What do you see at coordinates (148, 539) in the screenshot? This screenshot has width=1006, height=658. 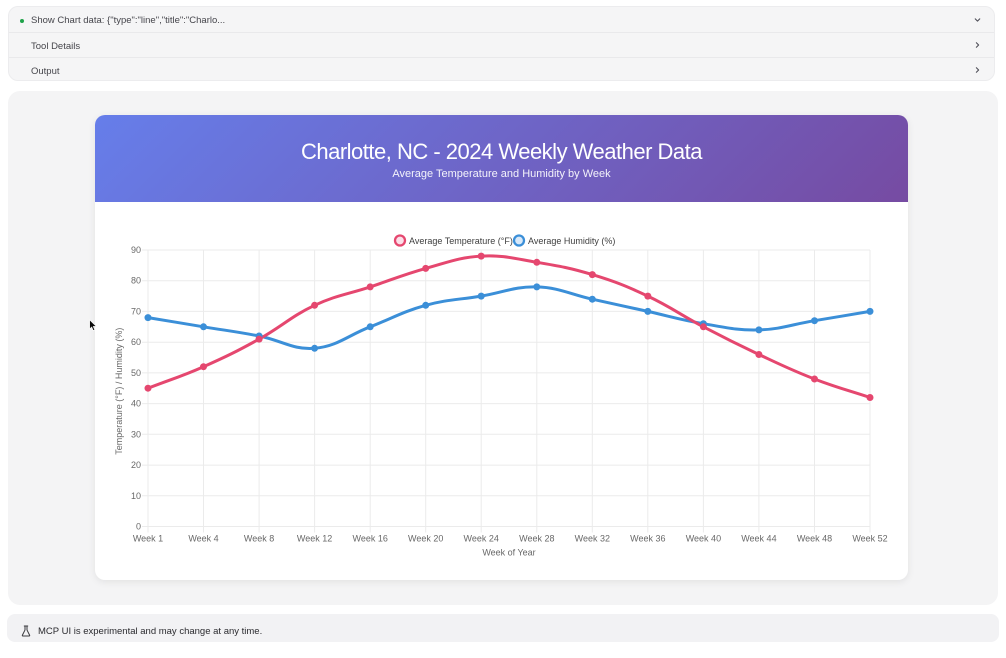 I see `svg-text: Week 1` at bounding box center [148, 539].